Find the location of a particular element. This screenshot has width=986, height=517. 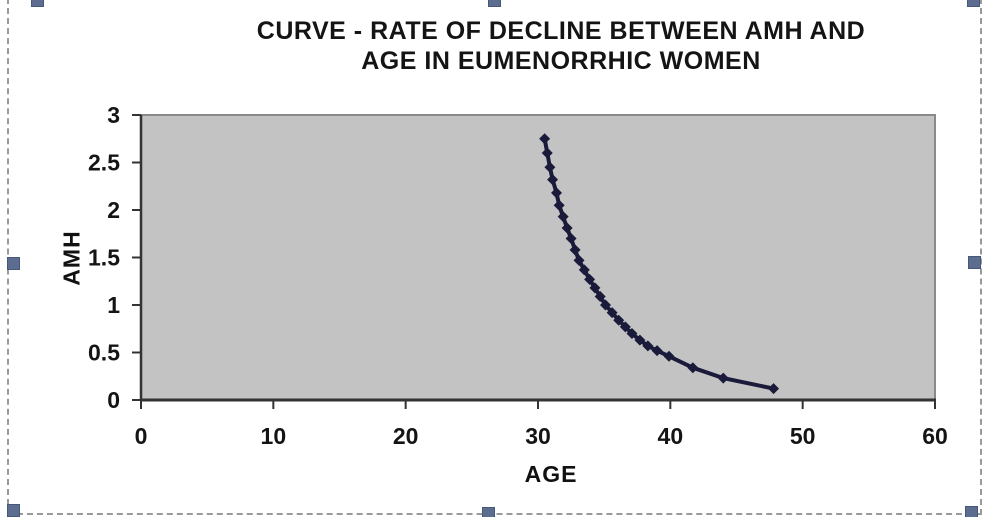

x-tick-label: 50 is located at coordinates (803, 436).